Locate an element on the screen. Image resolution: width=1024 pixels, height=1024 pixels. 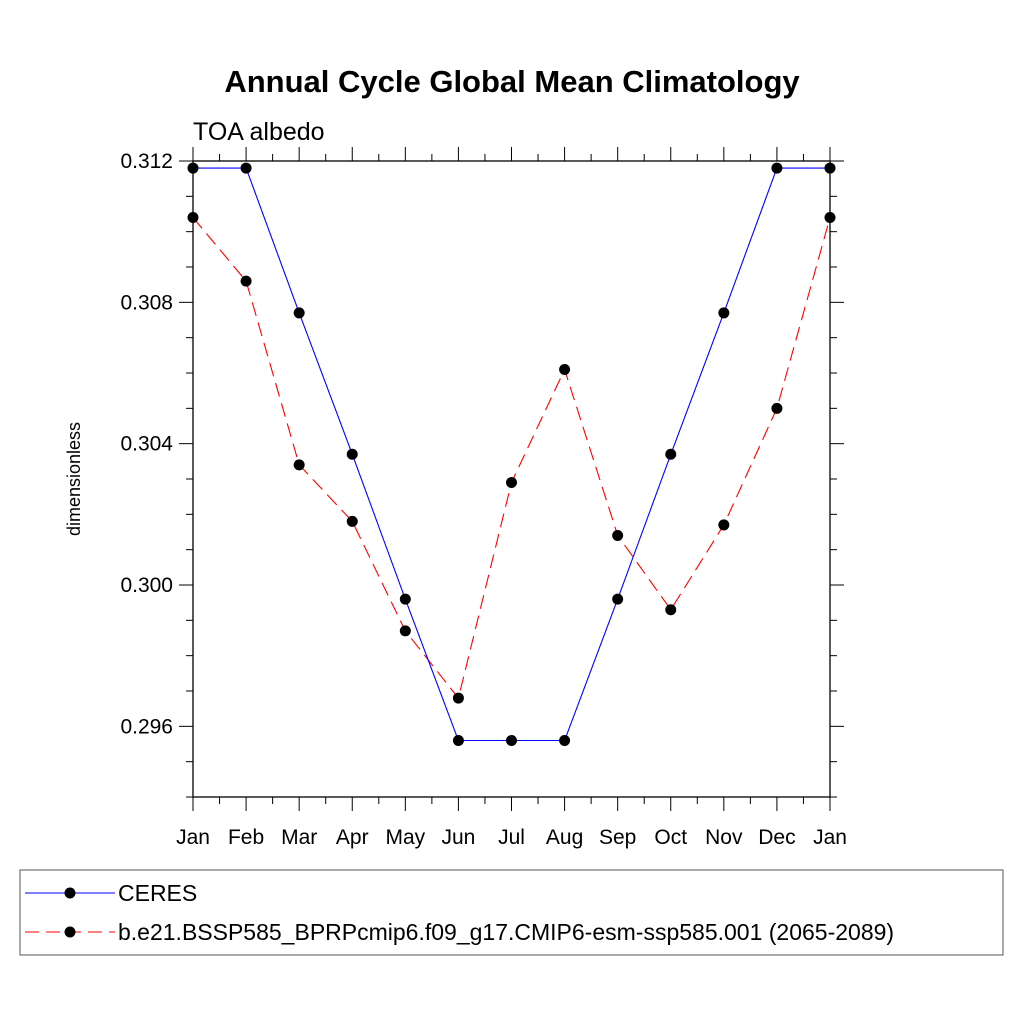
x-tick-label: Sep is located at coordinates (617, 837).